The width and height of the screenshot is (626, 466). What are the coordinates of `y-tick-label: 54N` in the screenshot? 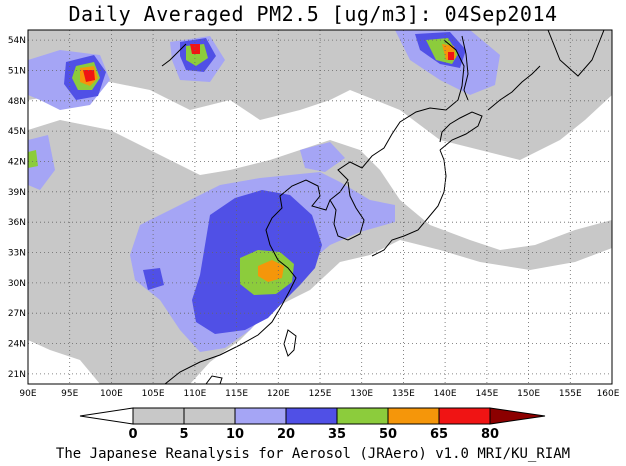 It's located at (17, 41).